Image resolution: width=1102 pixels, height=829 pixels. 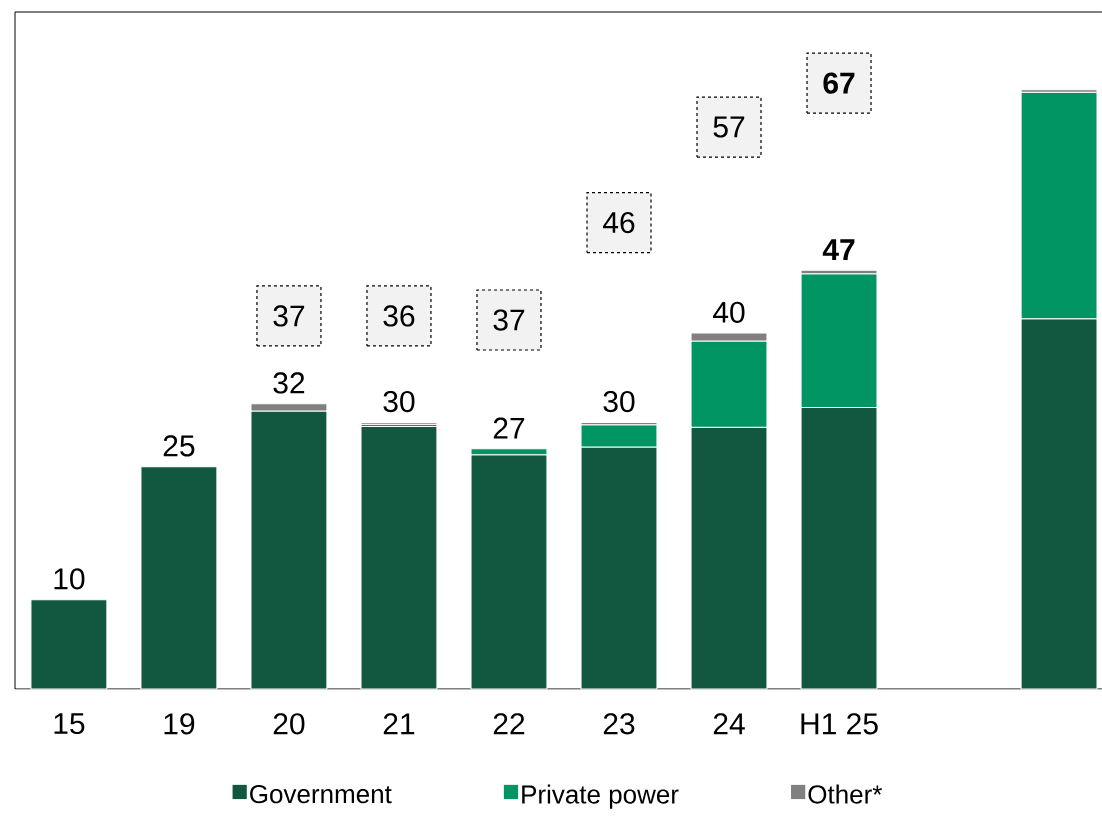 I want to click on annotation: 46, so click(x=619, y=222).